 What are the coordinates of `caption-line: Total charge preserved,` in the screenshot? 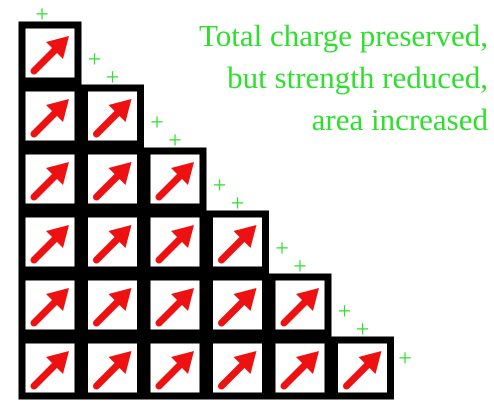 It's located at (343, 35).